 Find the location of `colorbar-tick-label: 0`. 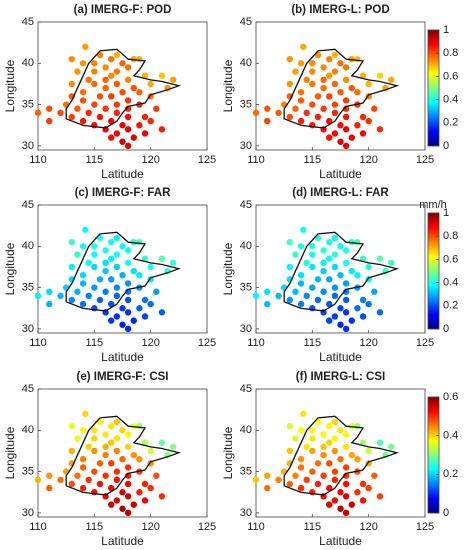

colorbar-tick-label: 0 is located at coordinates (446, 513).